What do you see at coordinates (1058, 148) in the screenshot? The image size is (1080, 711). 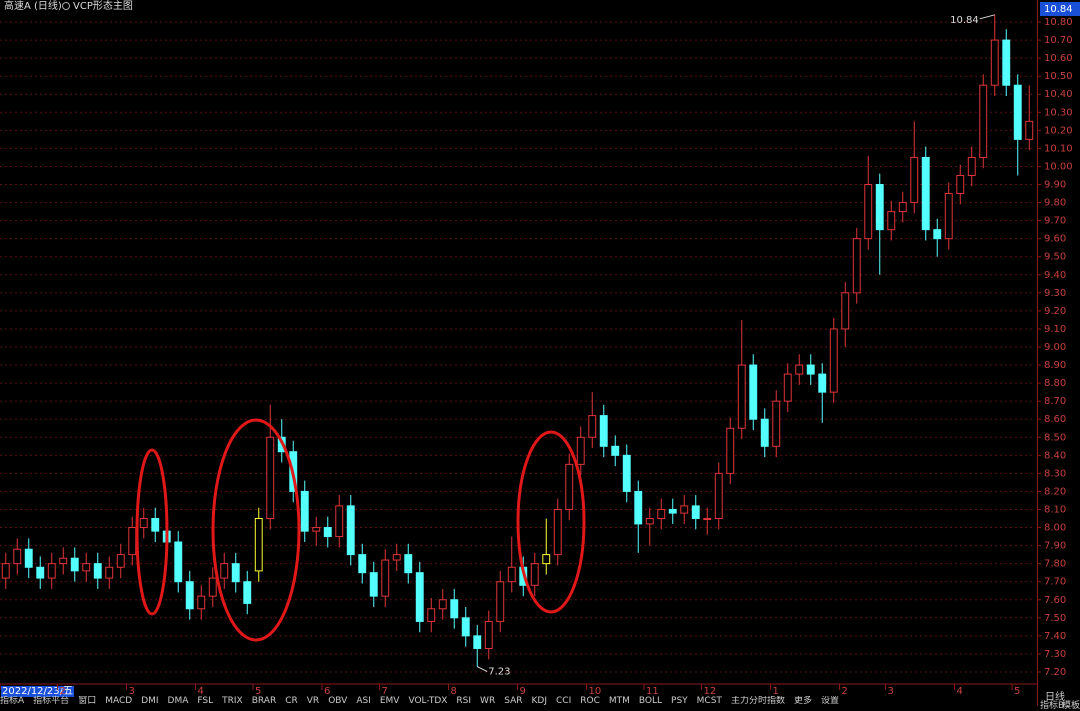 I see `y-tick-label: 10.10` at bounding box center [1058, 148].